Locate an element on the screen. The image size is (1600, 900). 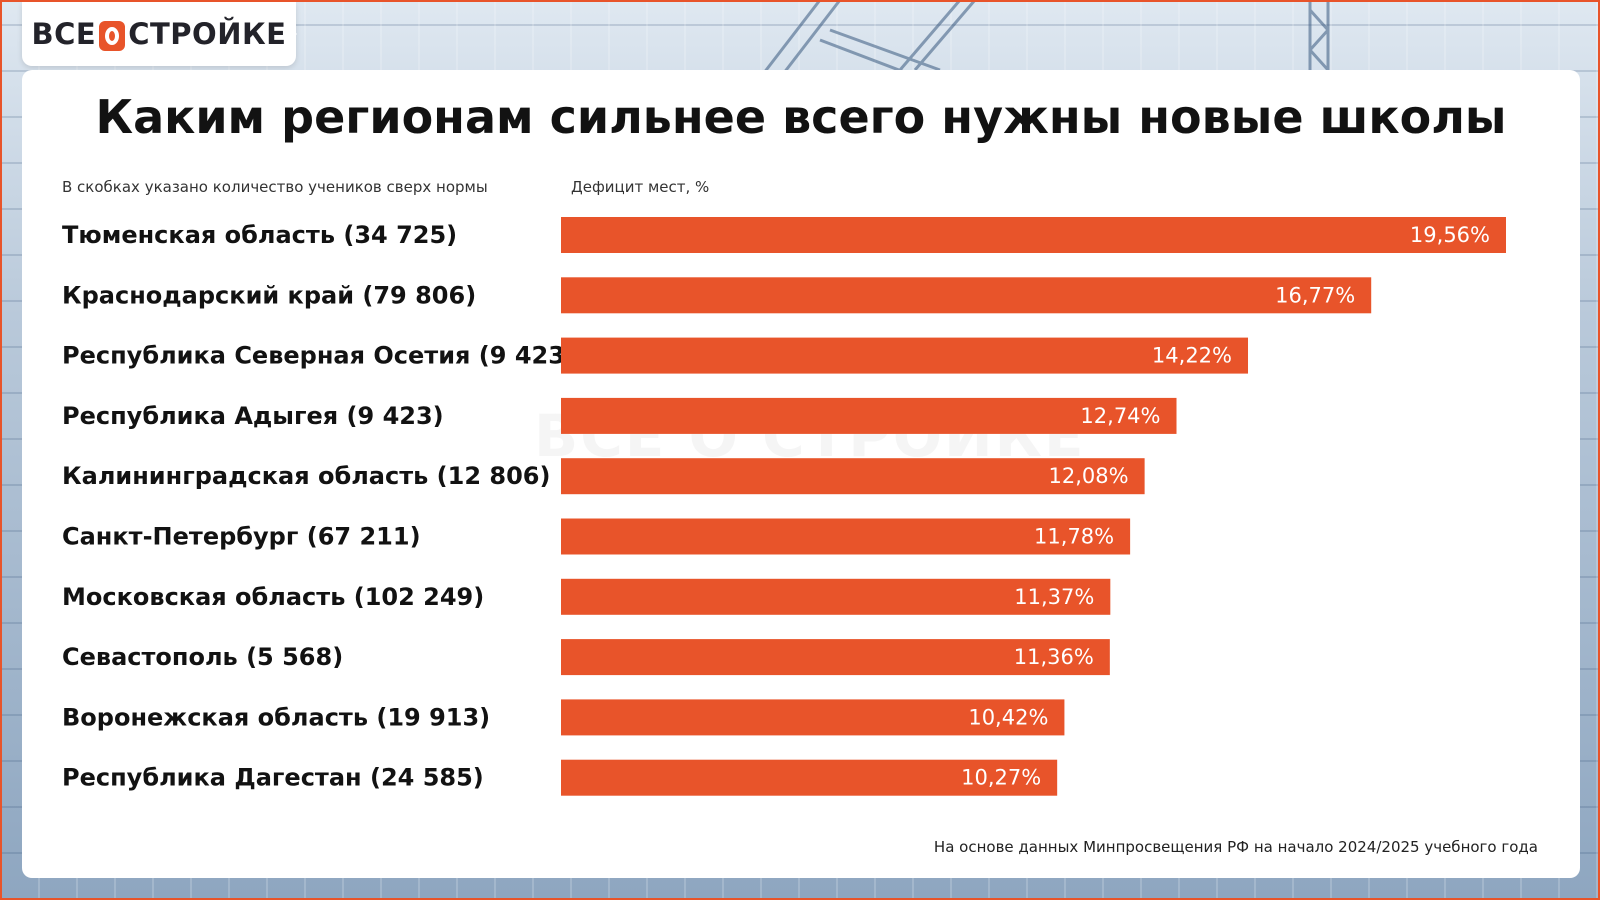
brand-logo: ВСЕ СТРОЙКЕ is located at coordinates (159, 34).